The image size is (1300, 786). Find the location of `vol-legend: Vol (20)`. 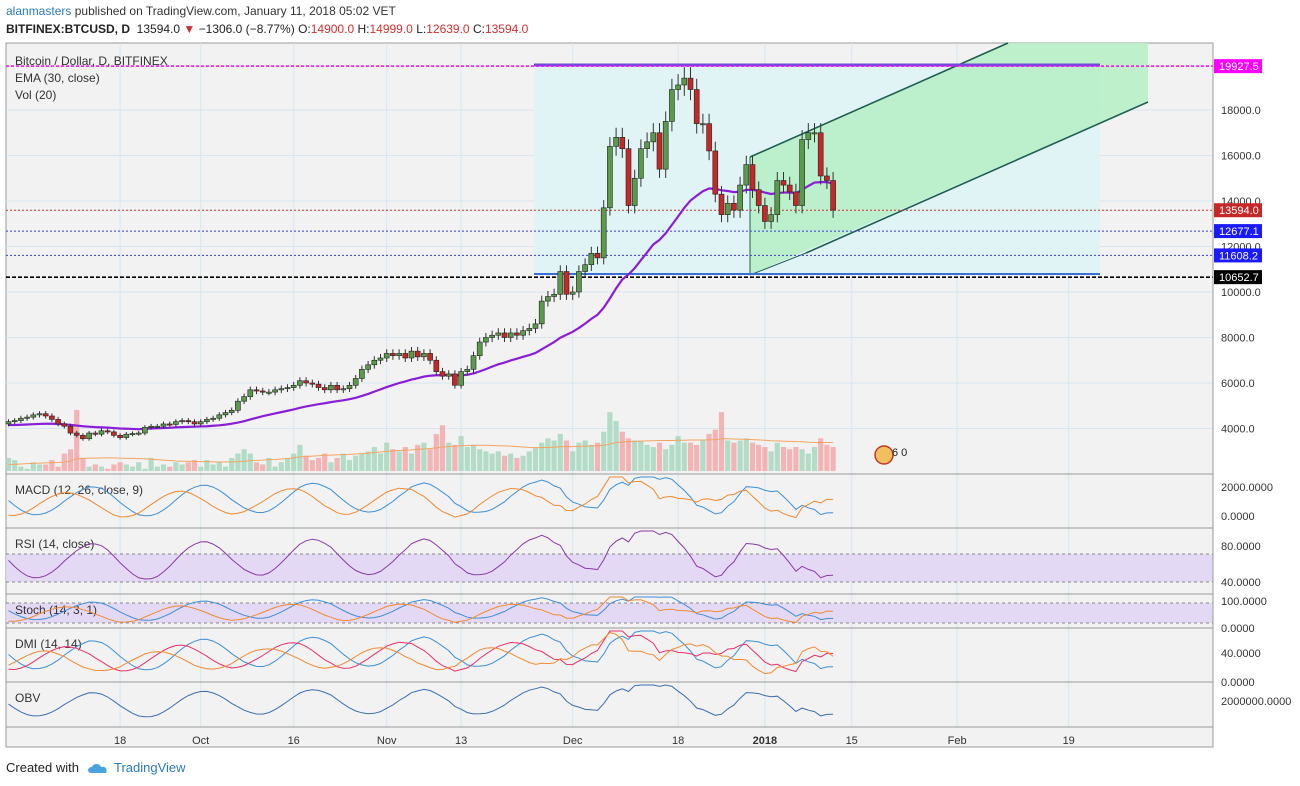

vol-legend: Vol (20) is located at coordinates (35, 95).